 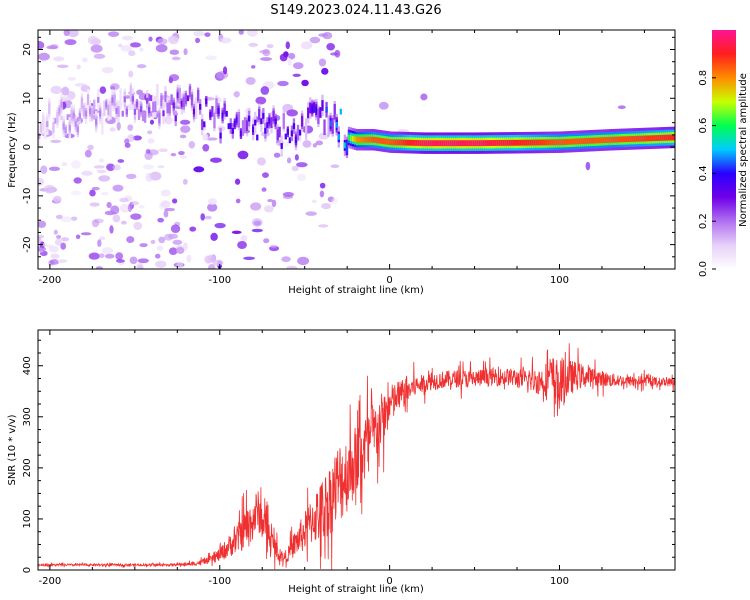 What do you see at coordinates (27, 244) in the screenshot?
I see `spectrogram-y-tick-label: -20` at bounding box center [27, 244].